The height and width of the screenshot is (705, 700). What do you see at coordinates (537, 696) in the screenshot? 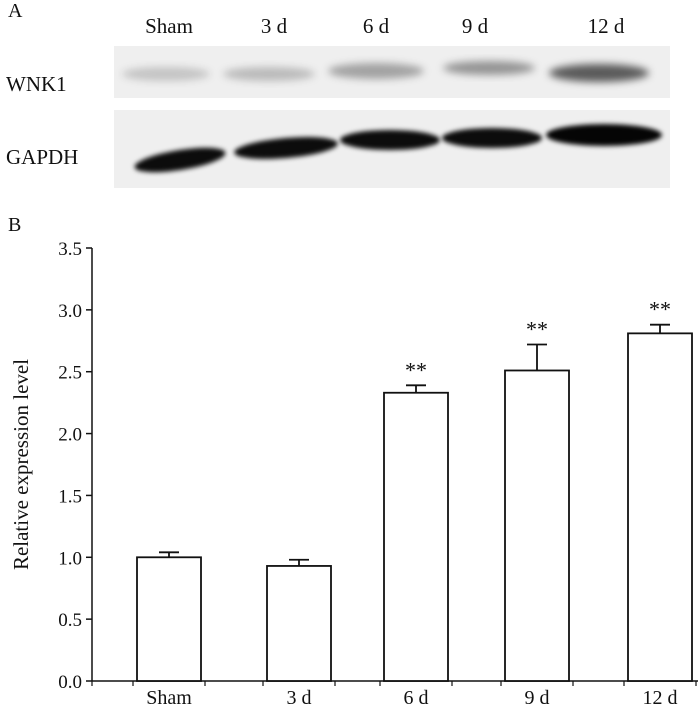
I see `x-tick-label: 9 d` at bounding box center [537, 696].